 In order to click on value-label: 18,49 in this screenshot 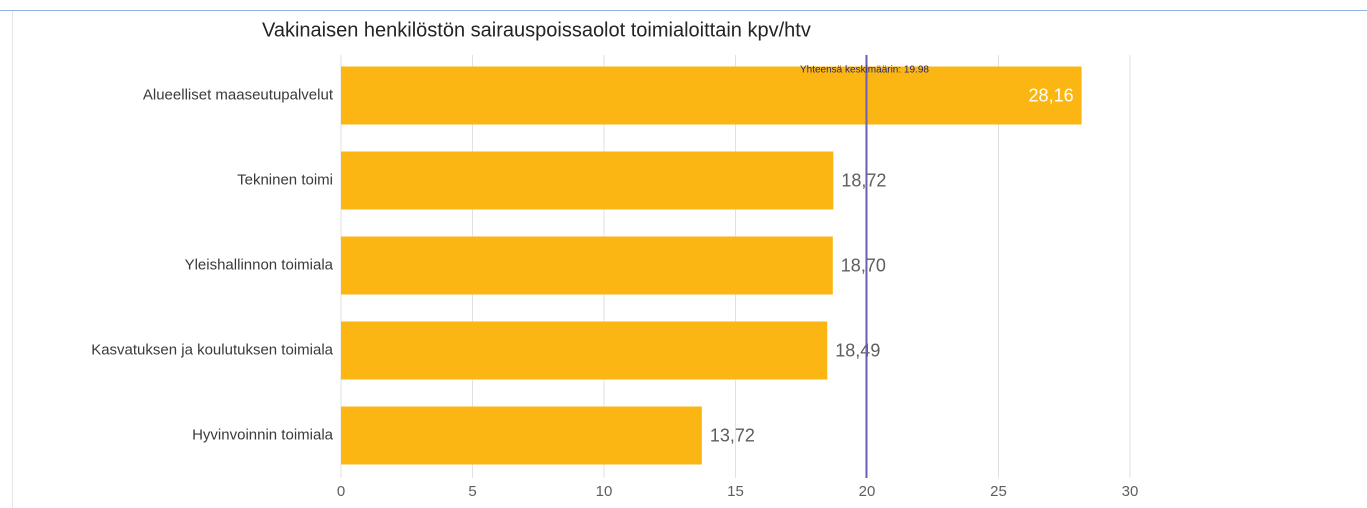, I will do `click(857, 350)`.